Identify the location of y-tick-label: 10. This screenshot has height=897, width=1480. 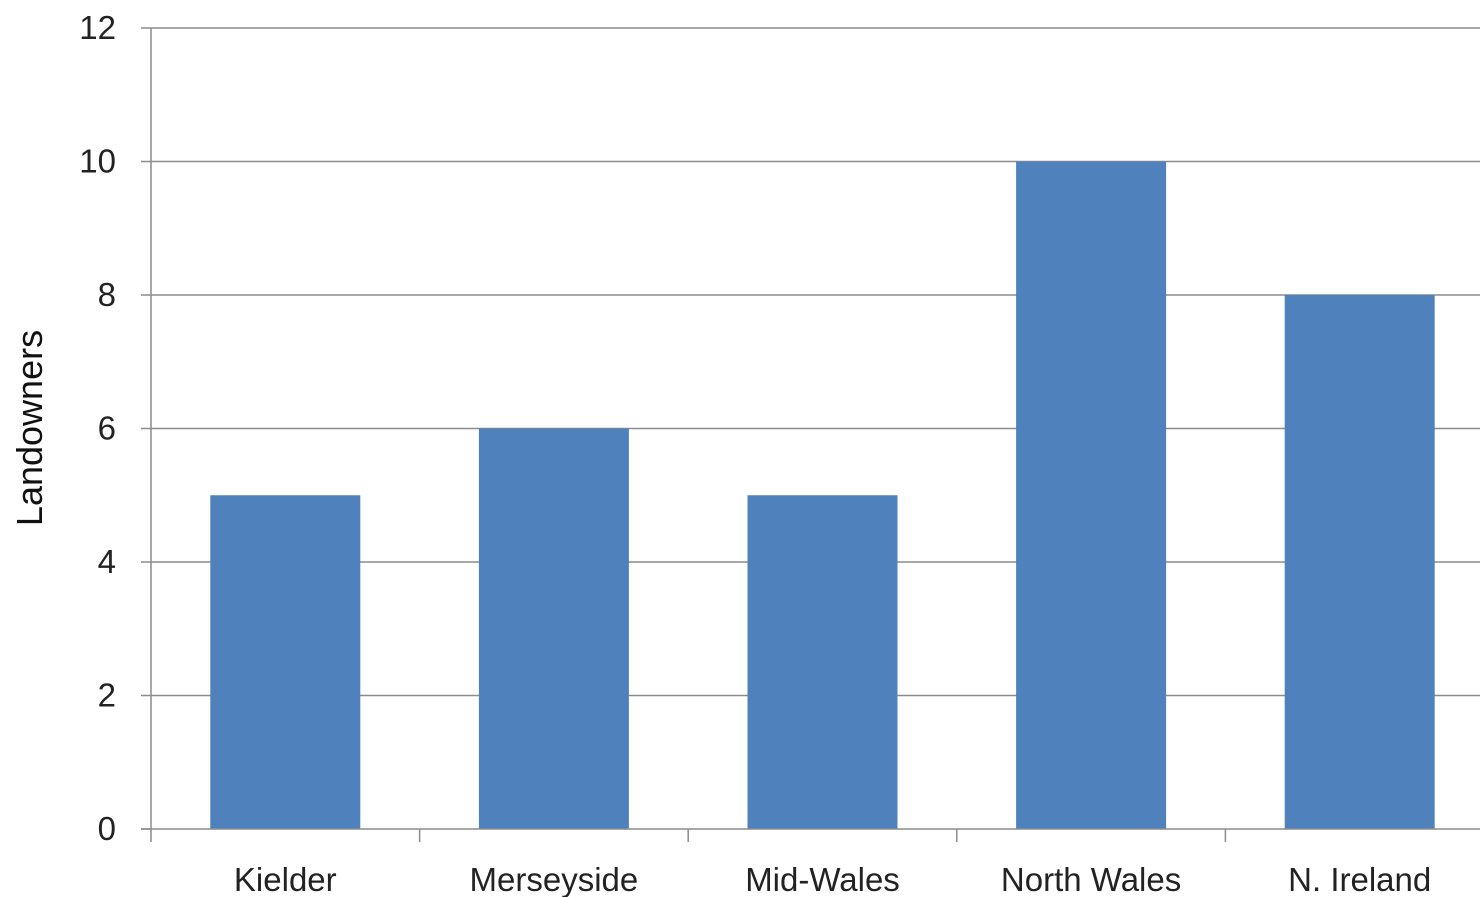
(97, 161).